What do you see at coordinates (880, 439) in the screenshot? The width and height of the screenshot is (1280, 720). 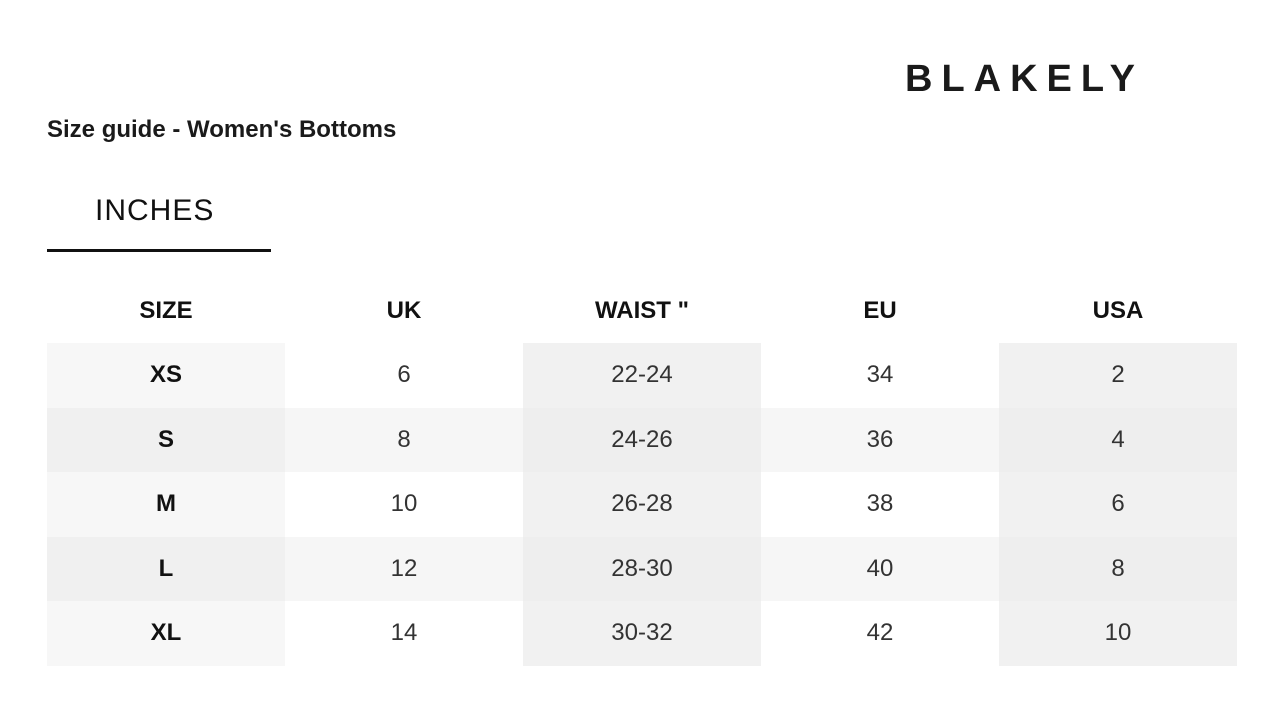 I see `table-cell: 36` at bounding box center [880, 439].